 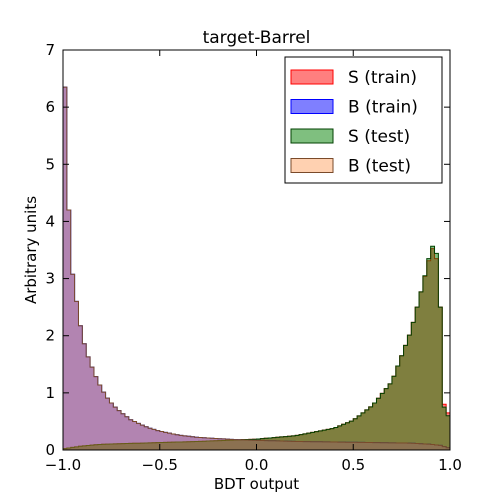 What do you see at coordinates (63, 465) in the screenshot?
I see `x-tick-label: −1.0` at bounding box center [63, 465].